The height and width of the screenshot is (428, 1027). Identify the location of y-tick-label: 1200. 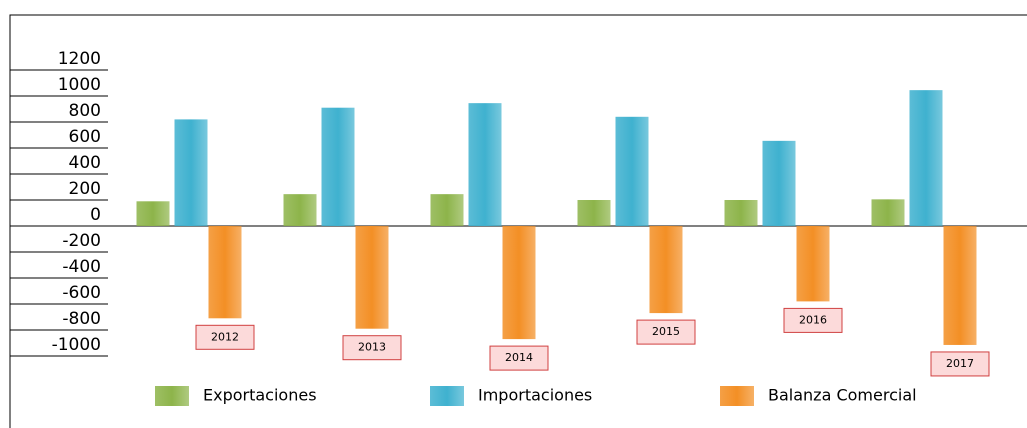
(79, 59).